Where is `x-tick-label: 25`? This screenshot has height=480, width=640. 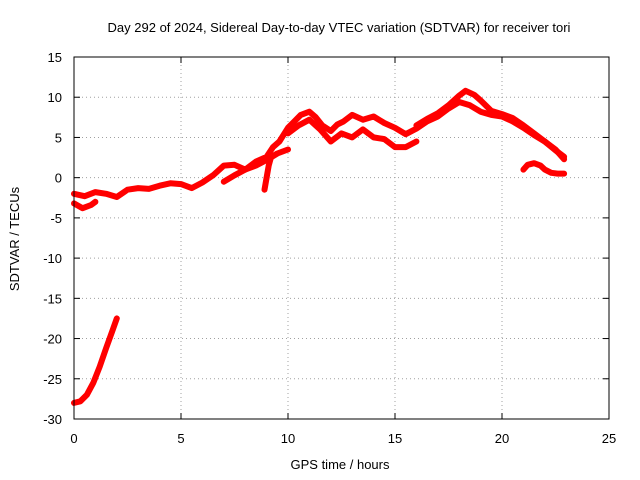 x-tick-label: 25 is located at coordinates (609, 438).